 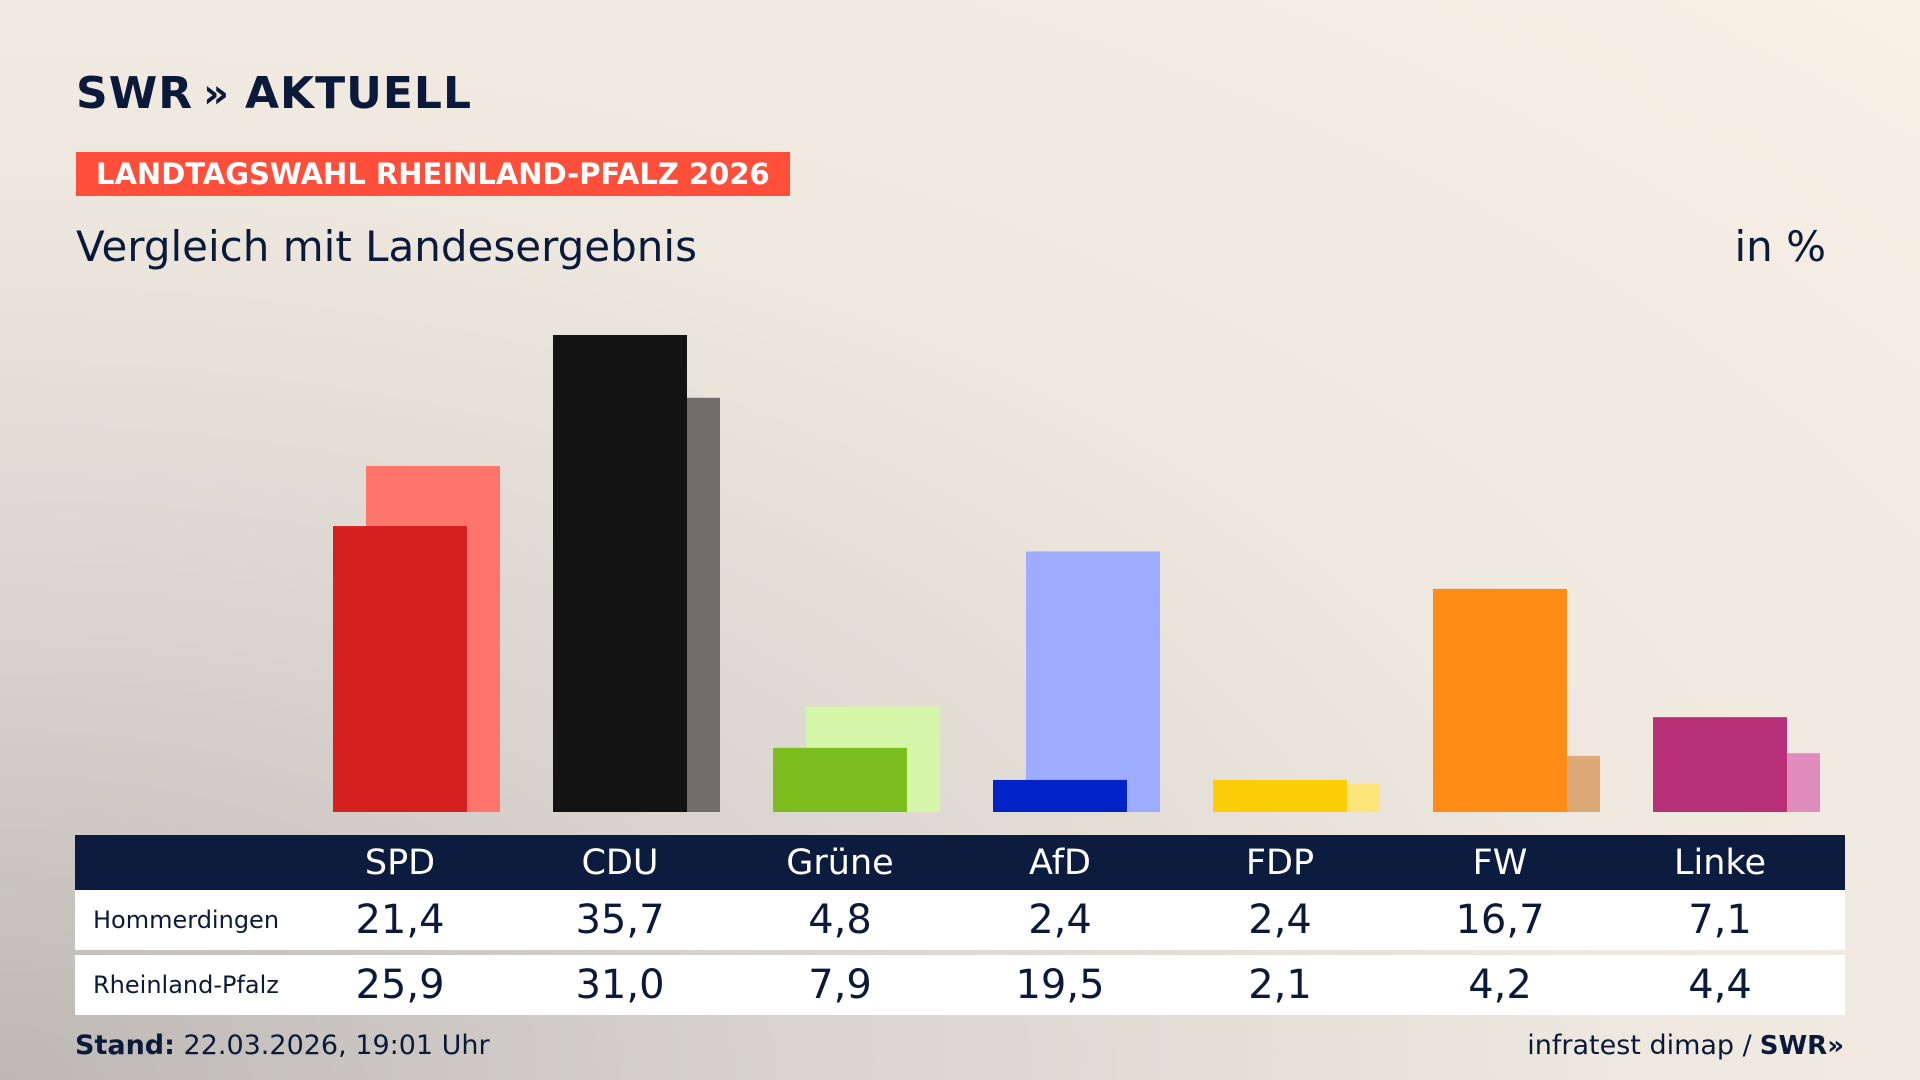 What do you see at coordinates (1720, 920) in the screenshot?
I see `value-cell: 7,1` at bounding box center [1720, 920].